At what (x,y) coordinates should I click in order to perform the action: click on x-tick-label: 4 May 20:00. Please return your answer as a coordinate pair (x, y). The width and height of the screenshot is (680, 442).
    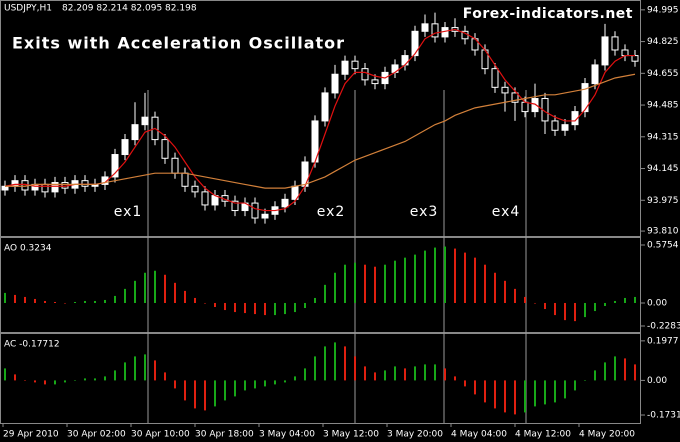
    Looking at the image, I should click on (607, 435).